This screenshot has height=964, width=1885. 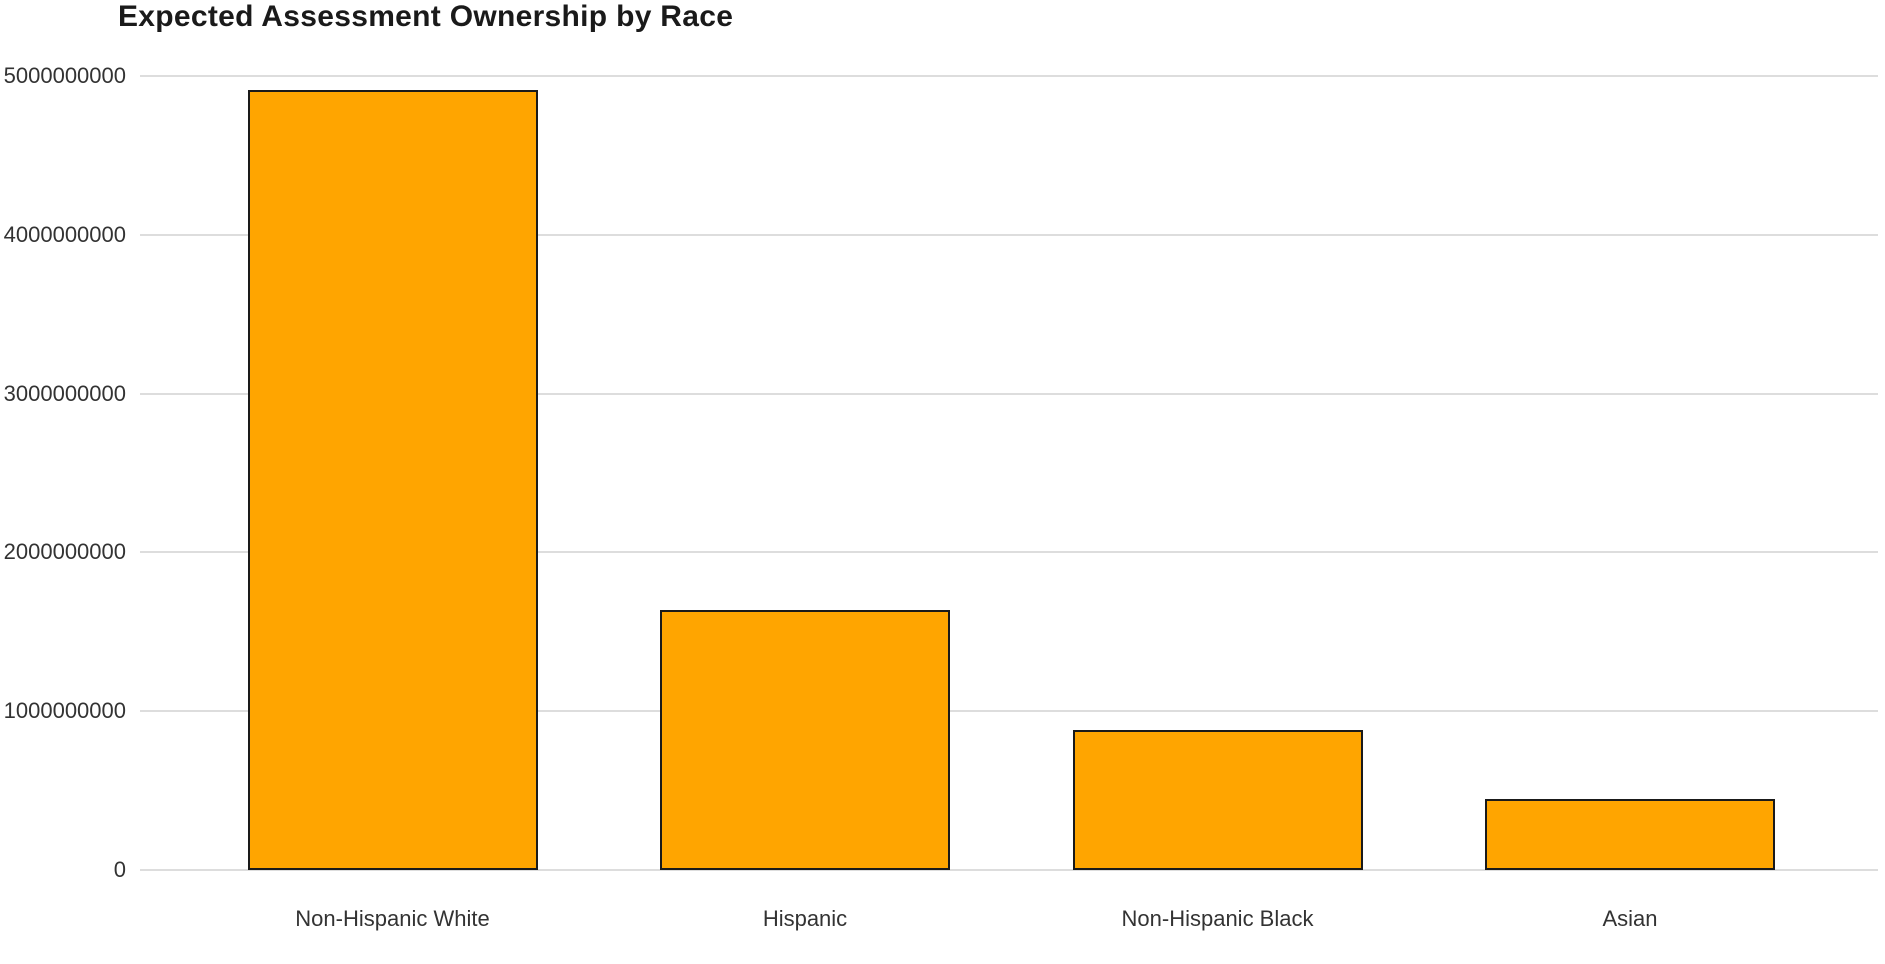 I want to click on y-tick-label-1000000000: 1000000000, so click(x=64, y=711).